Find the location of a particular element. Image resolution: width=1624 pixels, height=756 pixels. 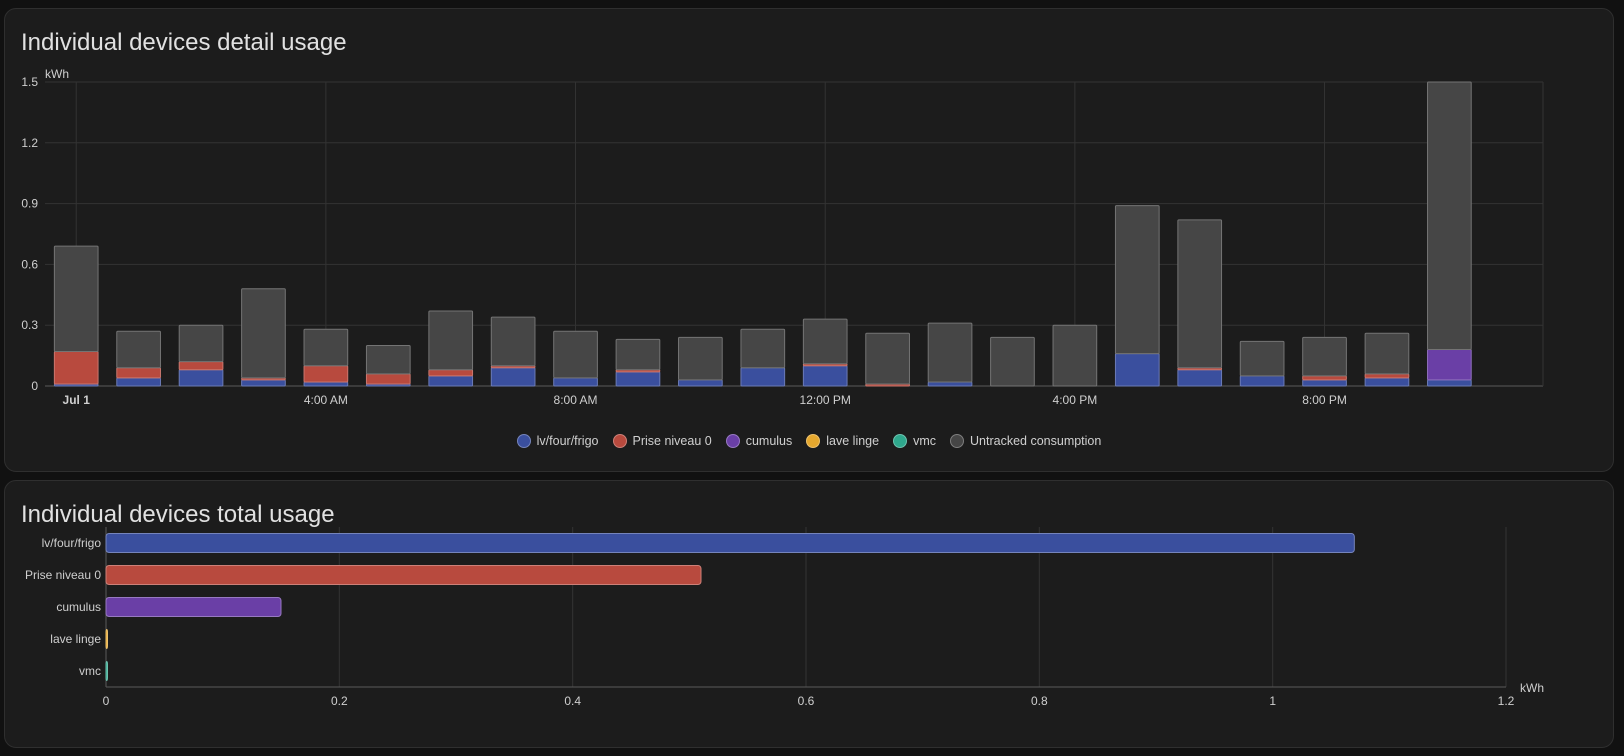

detail-usage-title: Individual devices detail usage is located at coordinates (184, 42).